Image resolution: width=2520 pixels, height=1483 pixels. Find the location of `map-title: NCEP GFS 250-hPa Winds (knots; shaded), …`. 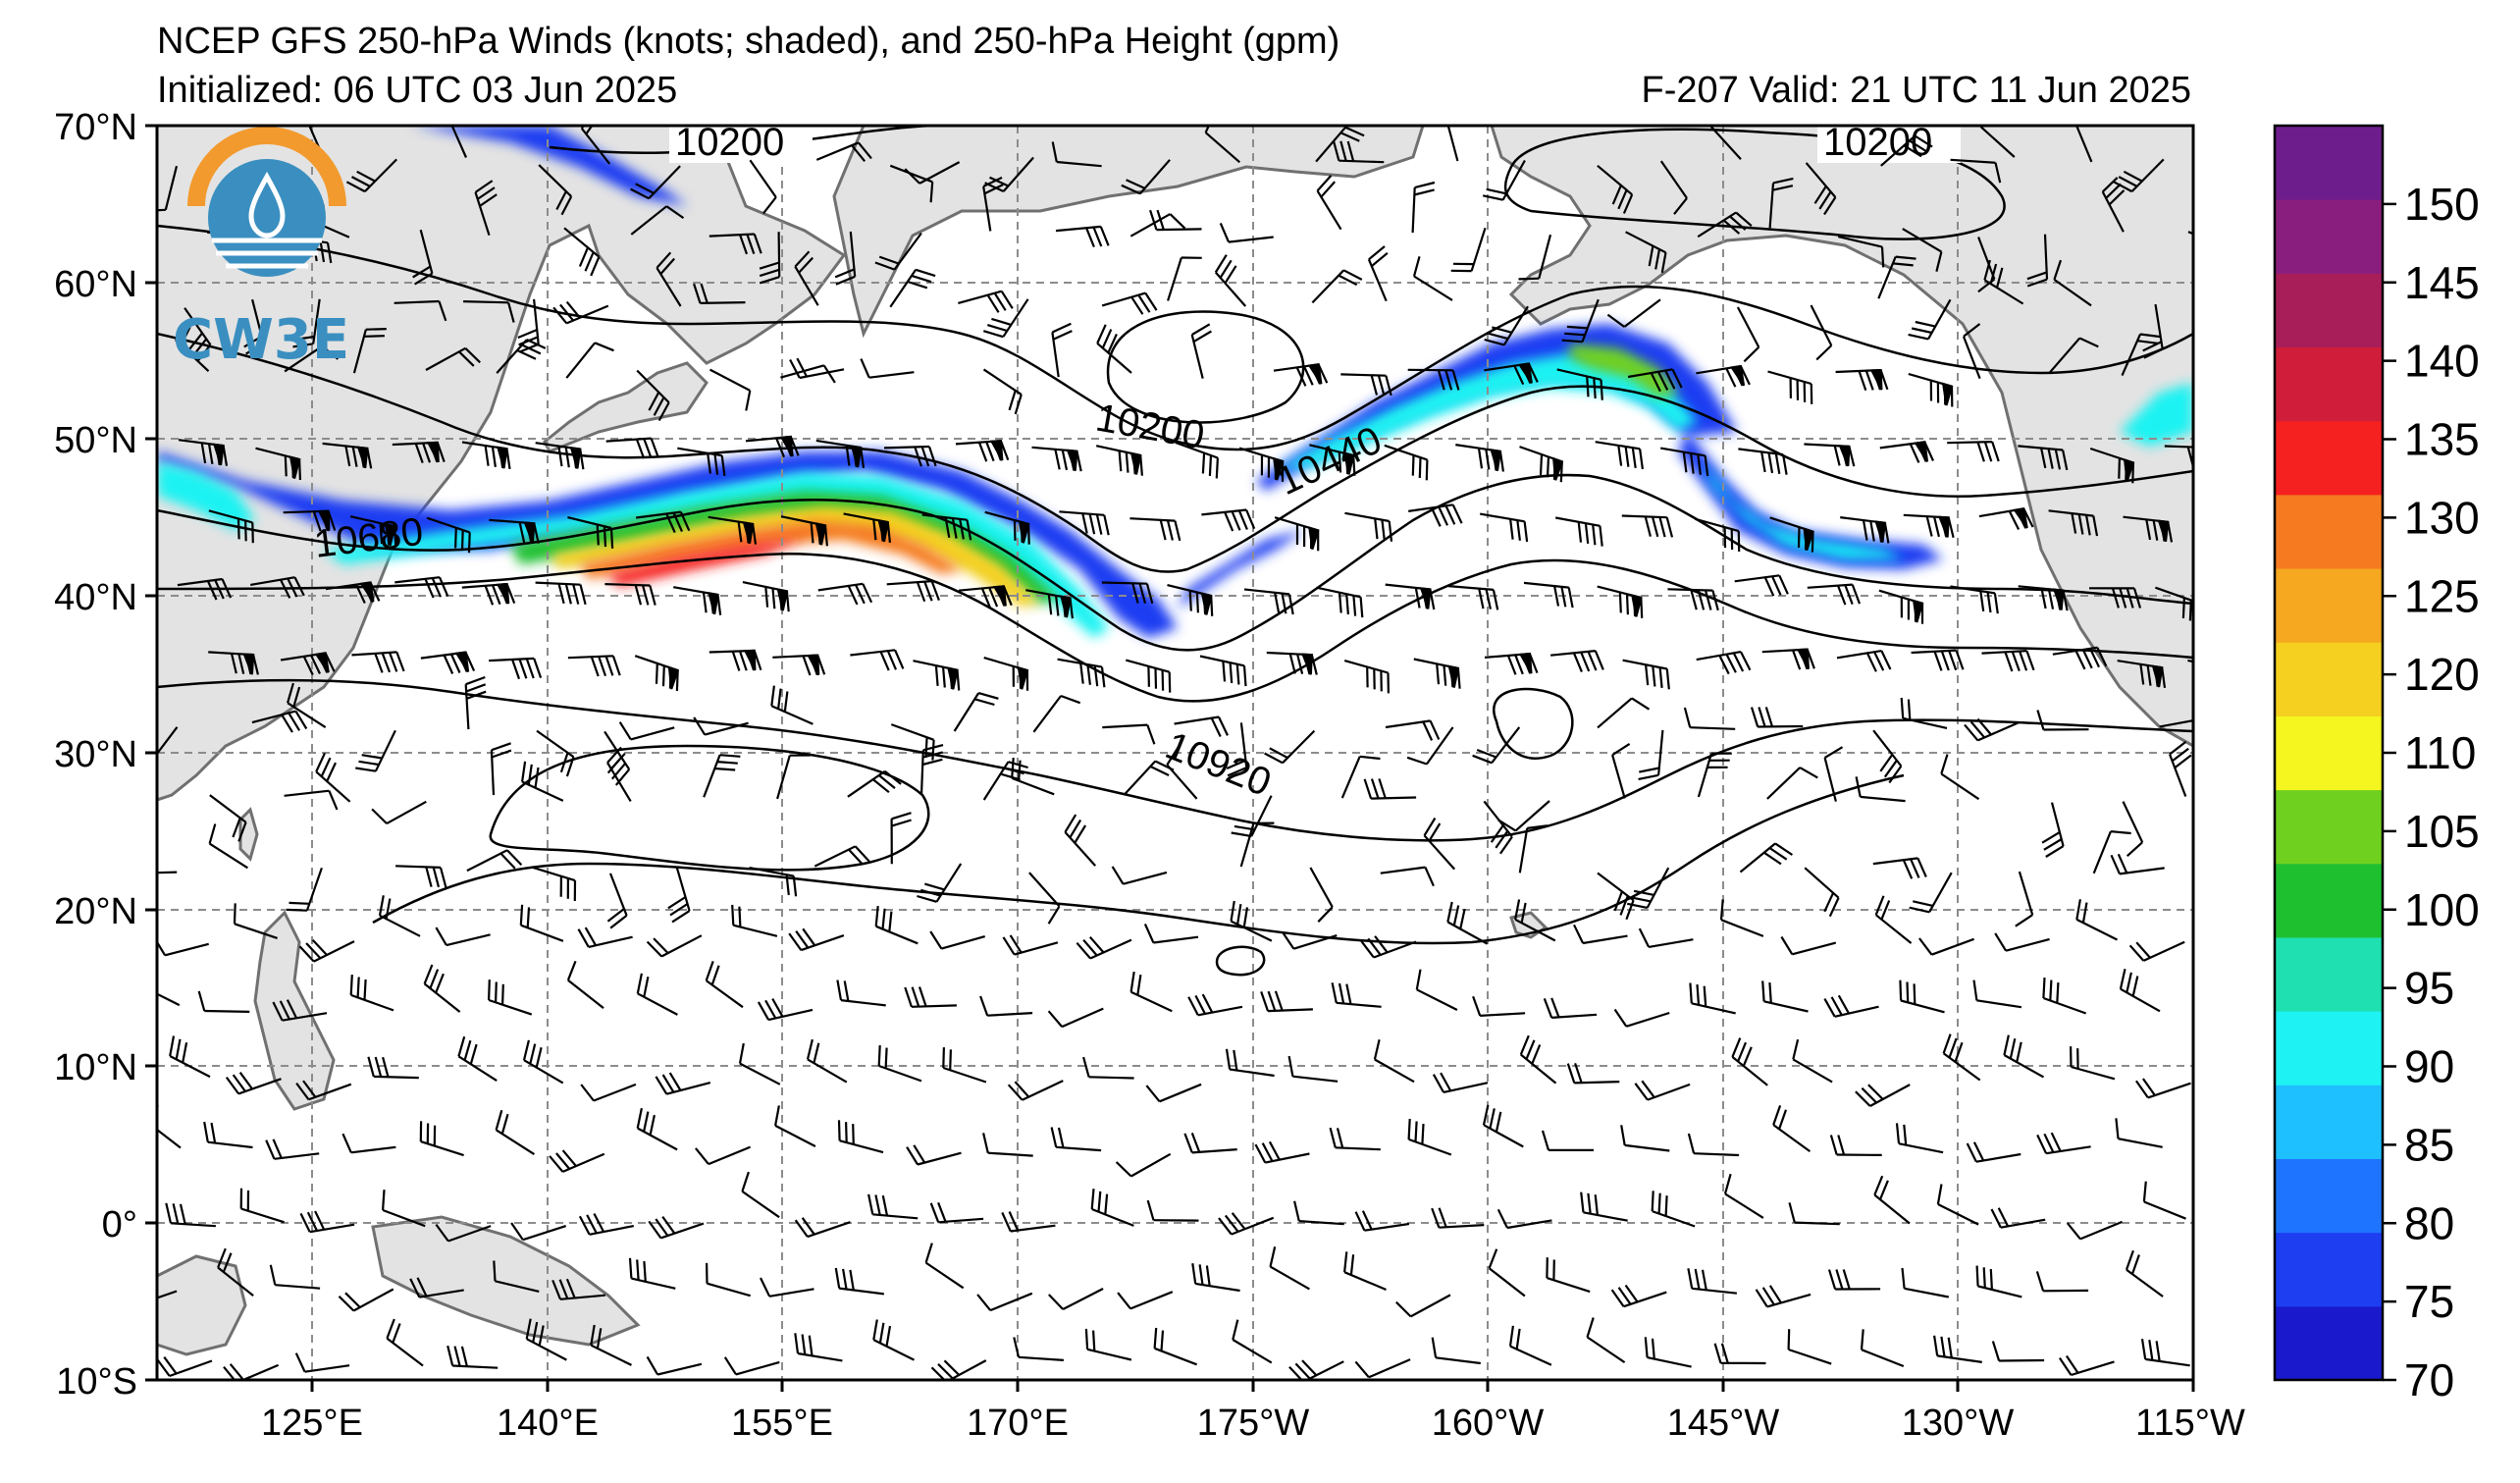

map-title: NCEP GFS 250-hPa Winds (knots; shaded), … is located at coordinates (748, 42).